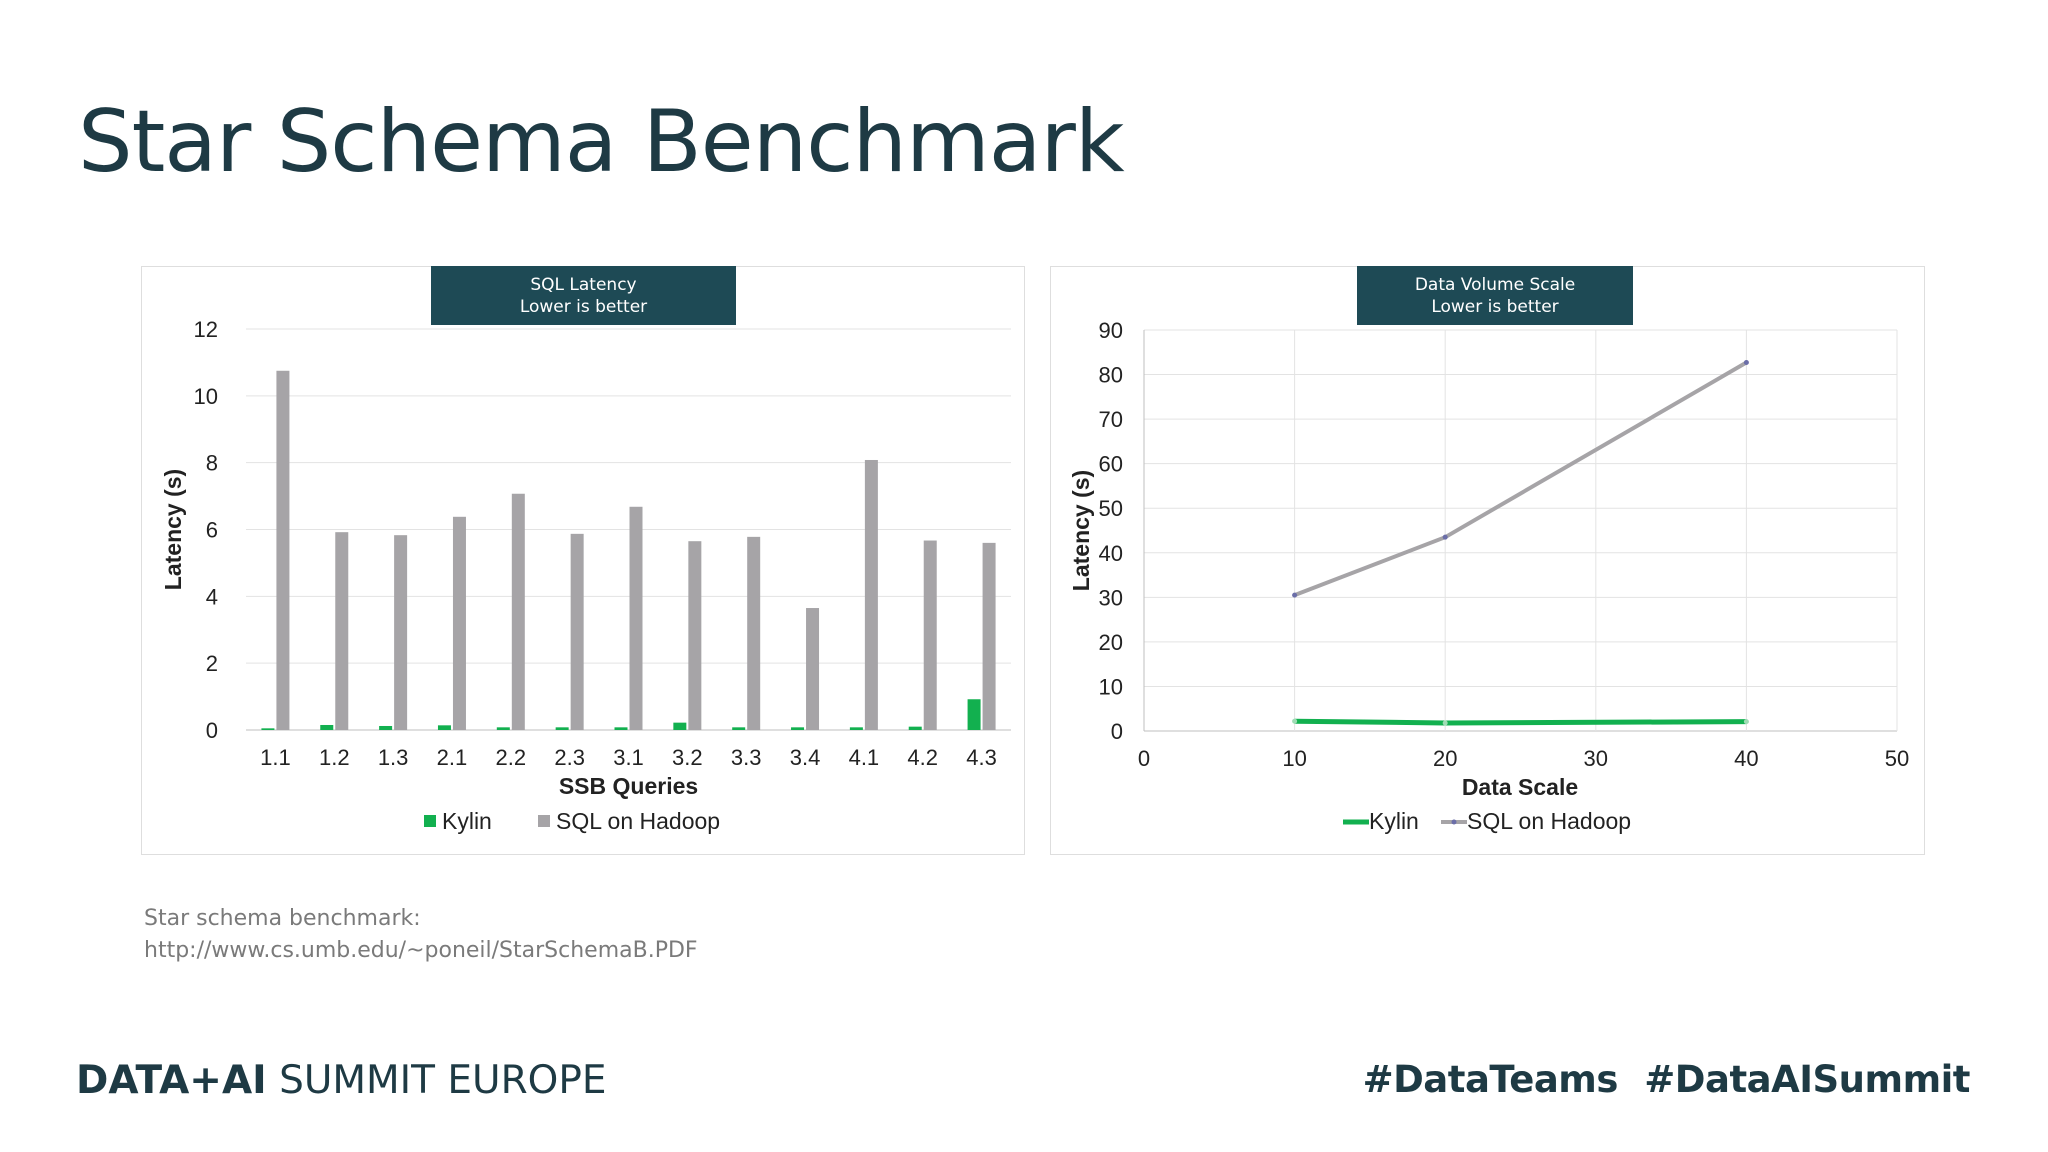 The height and width of the screenshot is (1152, 2048). Describe the element at coordinates (1746, 758) in the screenshot. I see `x-tick-label: 40` at that location.